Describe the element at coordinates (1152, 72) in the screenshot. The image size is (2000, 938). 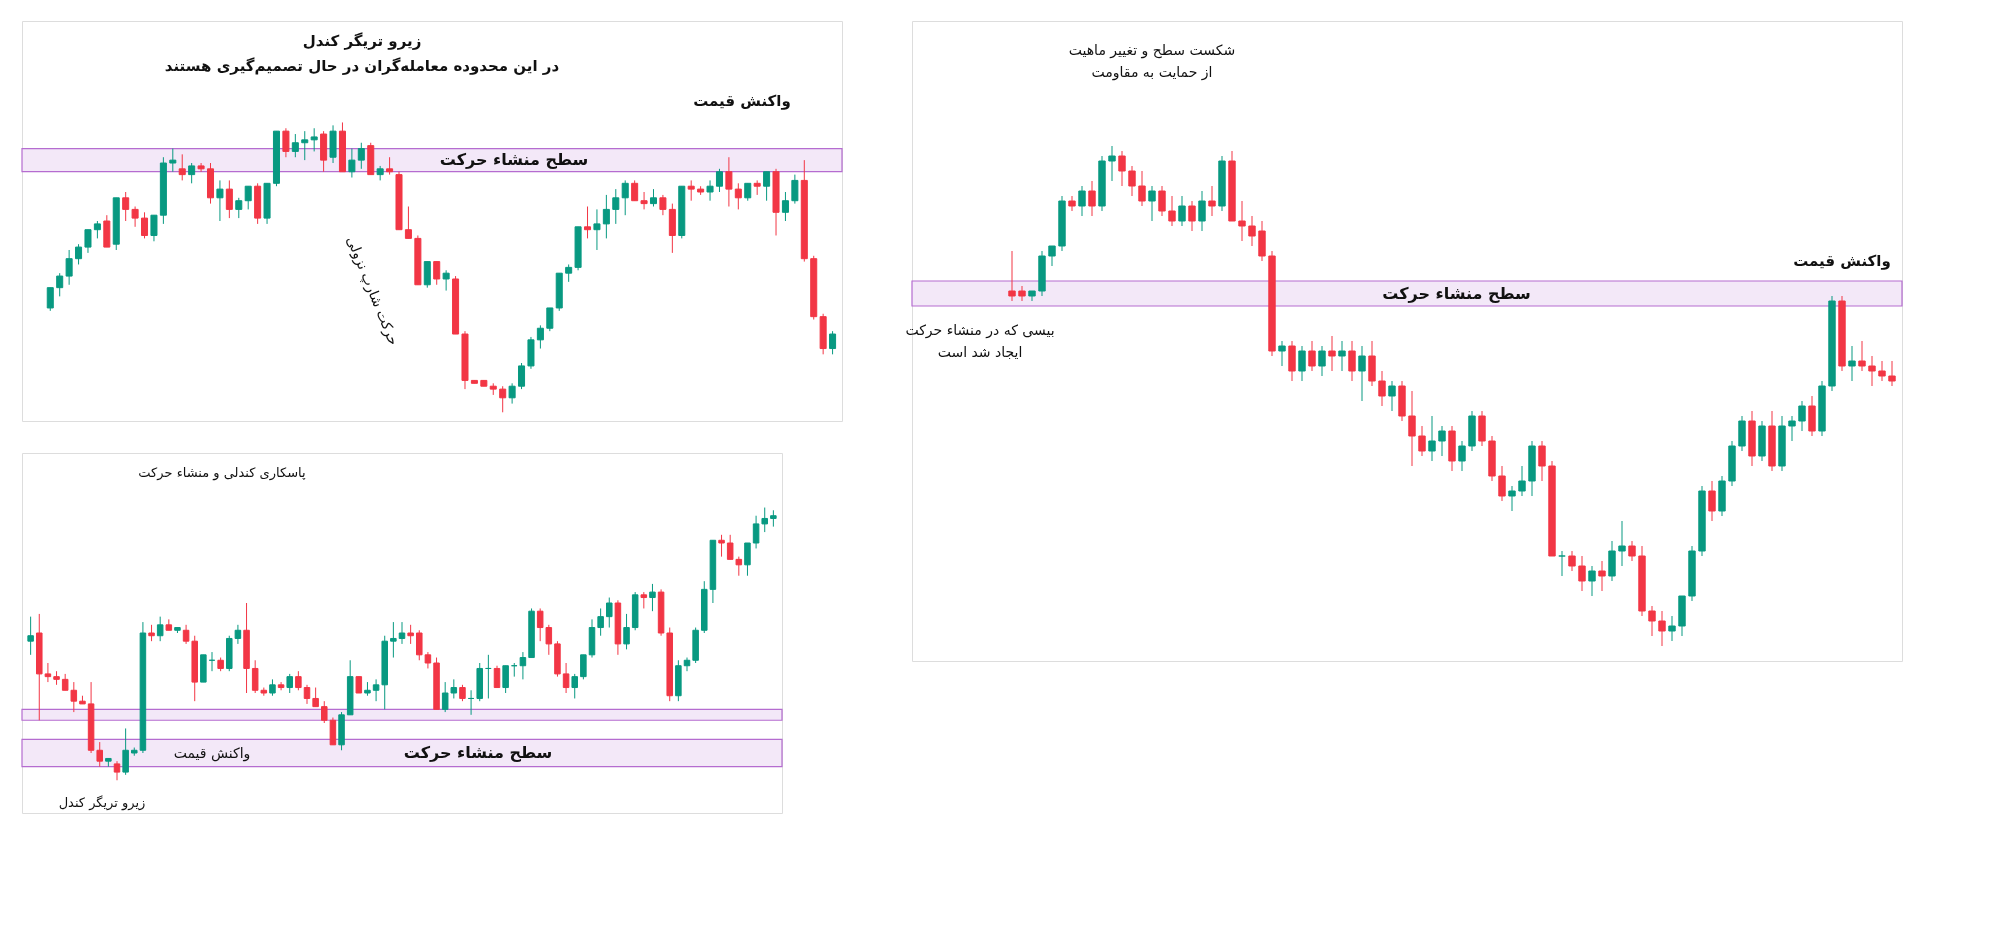
I see `text: از حمایت به مقاومت` at that location.